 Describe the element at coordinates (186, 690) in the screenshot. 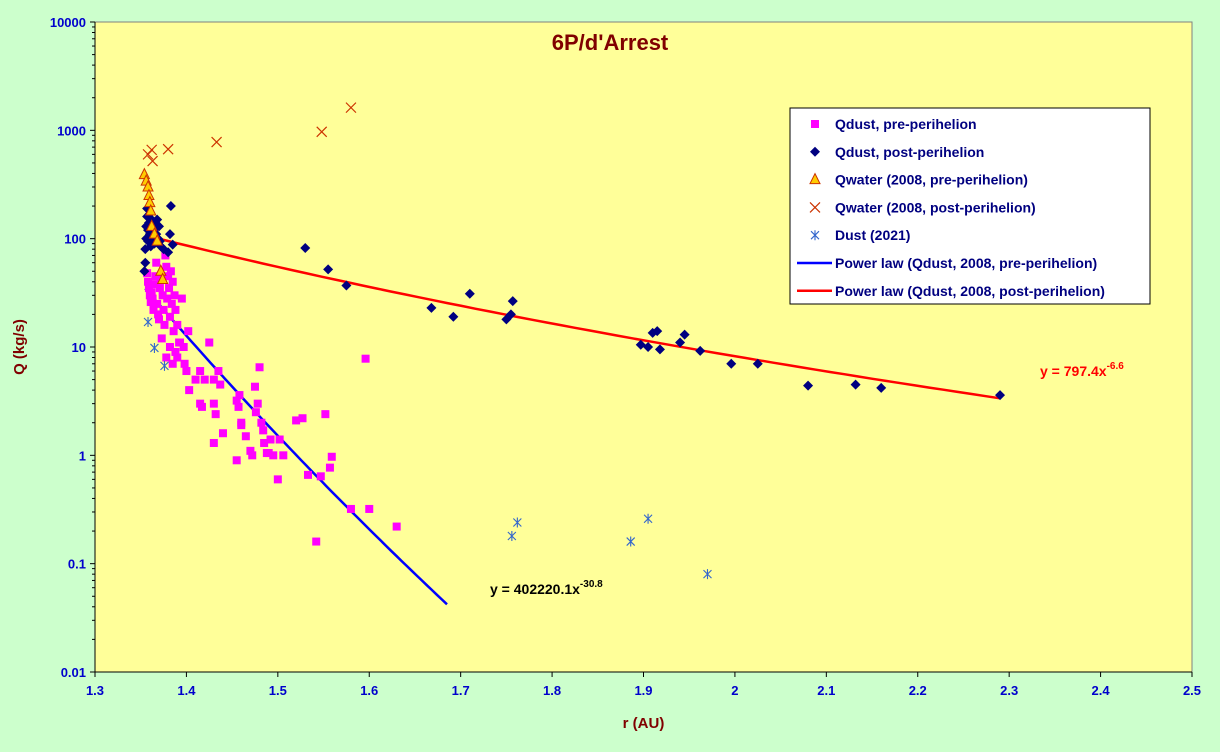

I see `x-tick-label: 1.4` at that location.